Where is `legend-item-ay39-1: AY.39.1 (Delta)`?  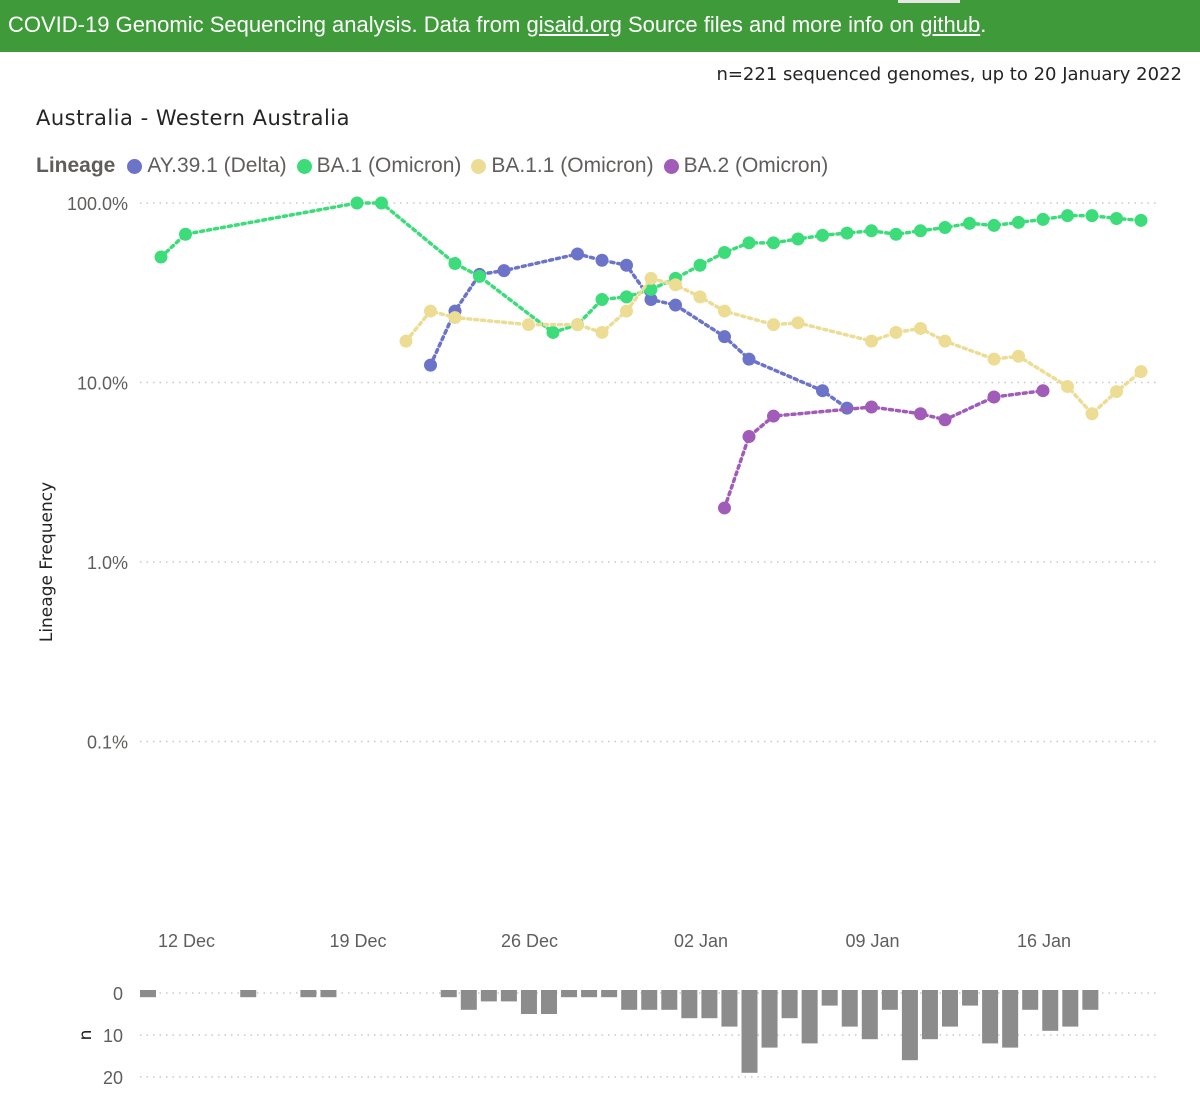 legend-item-ay39-1: AY.39.1 (Delta) is located at coordinates (207, 166).